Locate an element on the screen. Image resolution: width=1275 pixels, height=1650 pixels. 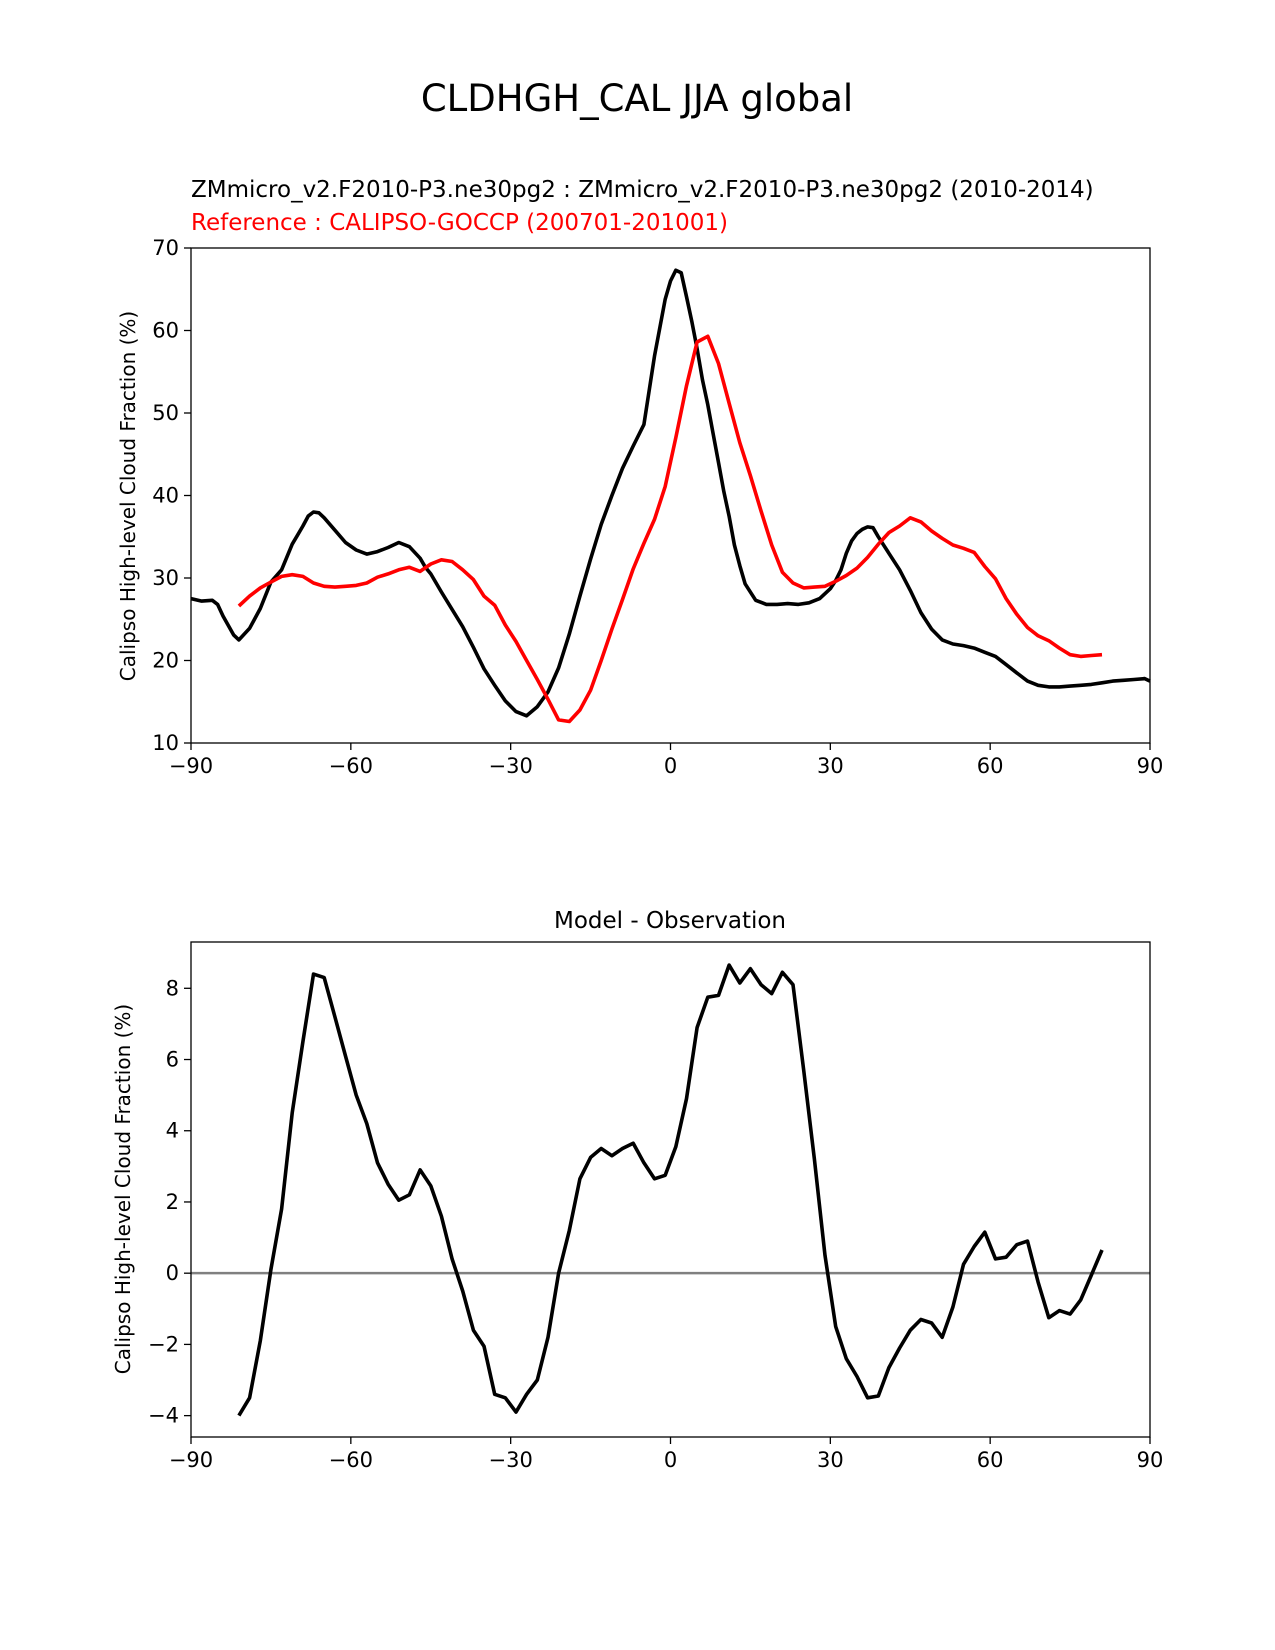
y-tick-label: 4 is located at coordinates (172, 1131).